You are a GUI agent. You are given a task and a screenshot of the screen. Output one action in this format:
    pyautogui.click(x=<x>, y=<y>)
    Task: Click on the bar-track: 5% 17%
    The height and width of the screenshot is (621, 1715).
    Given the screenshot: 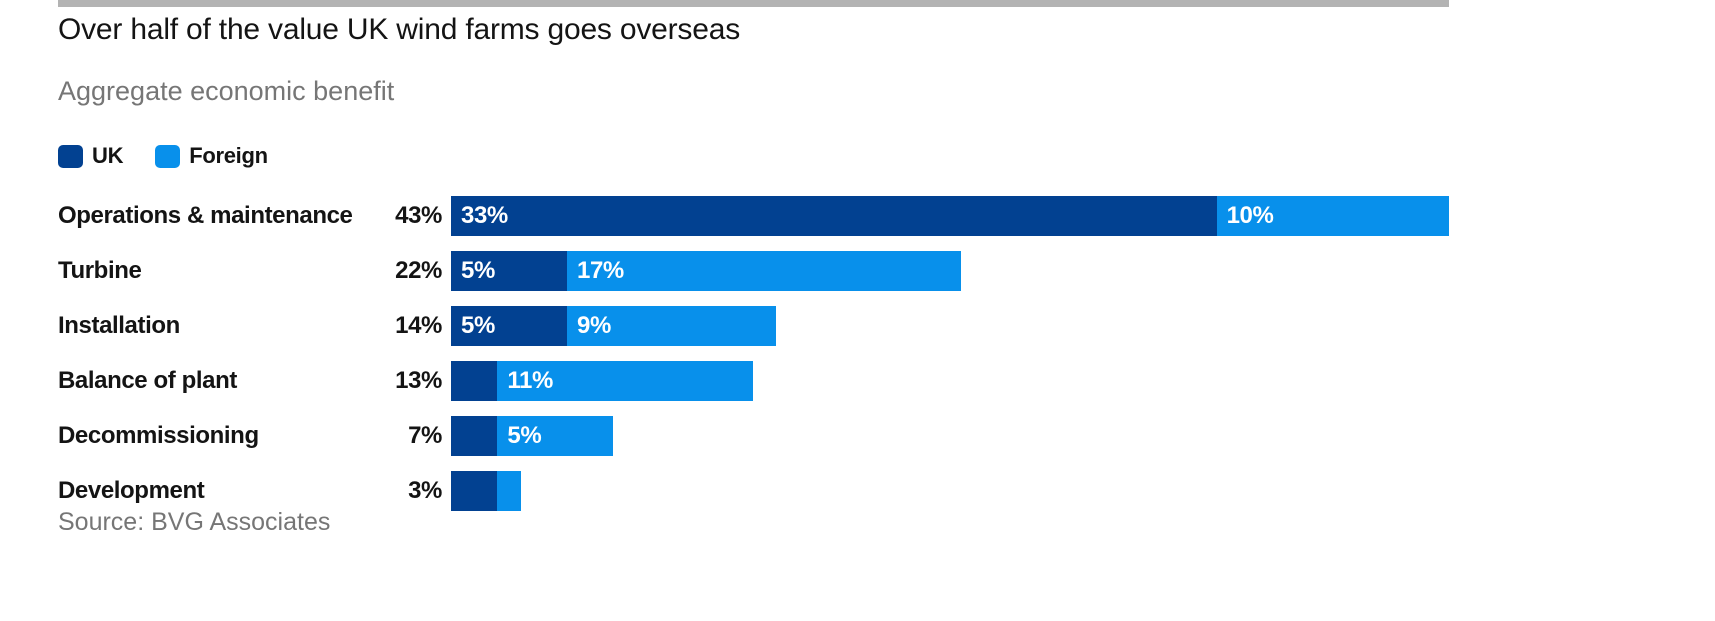 What is the action you would take?
    pyautogui.click(x=706, y=270)
    